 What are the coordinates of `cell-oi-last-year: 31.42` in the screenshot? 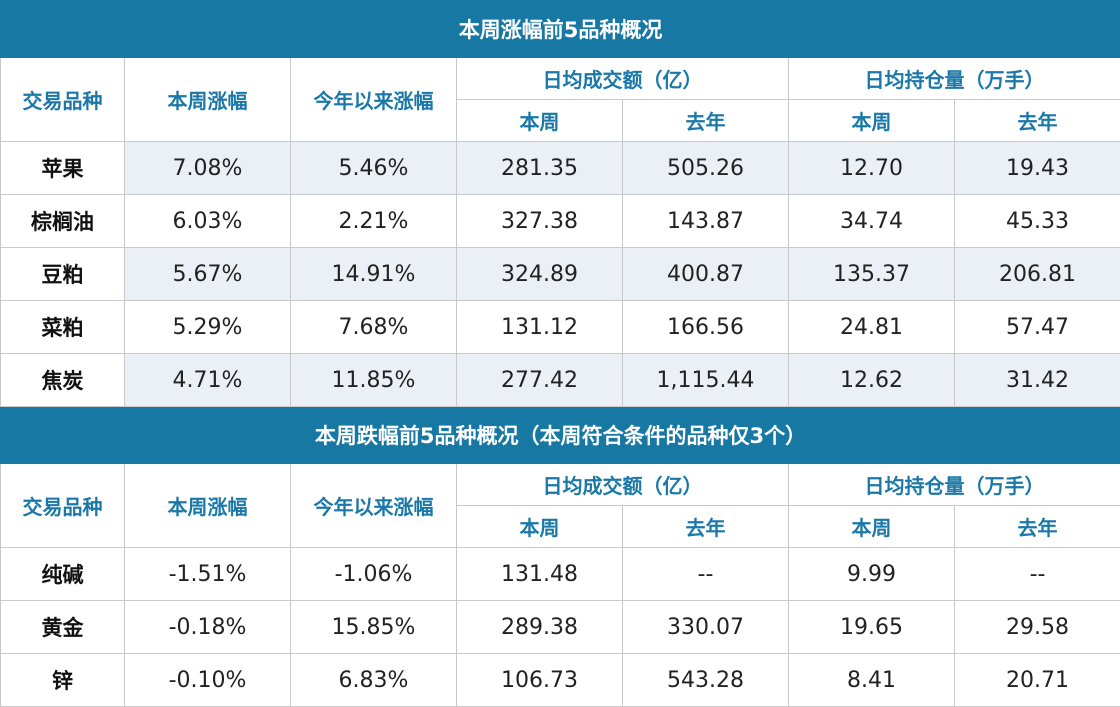 It's located at (1037, 380).